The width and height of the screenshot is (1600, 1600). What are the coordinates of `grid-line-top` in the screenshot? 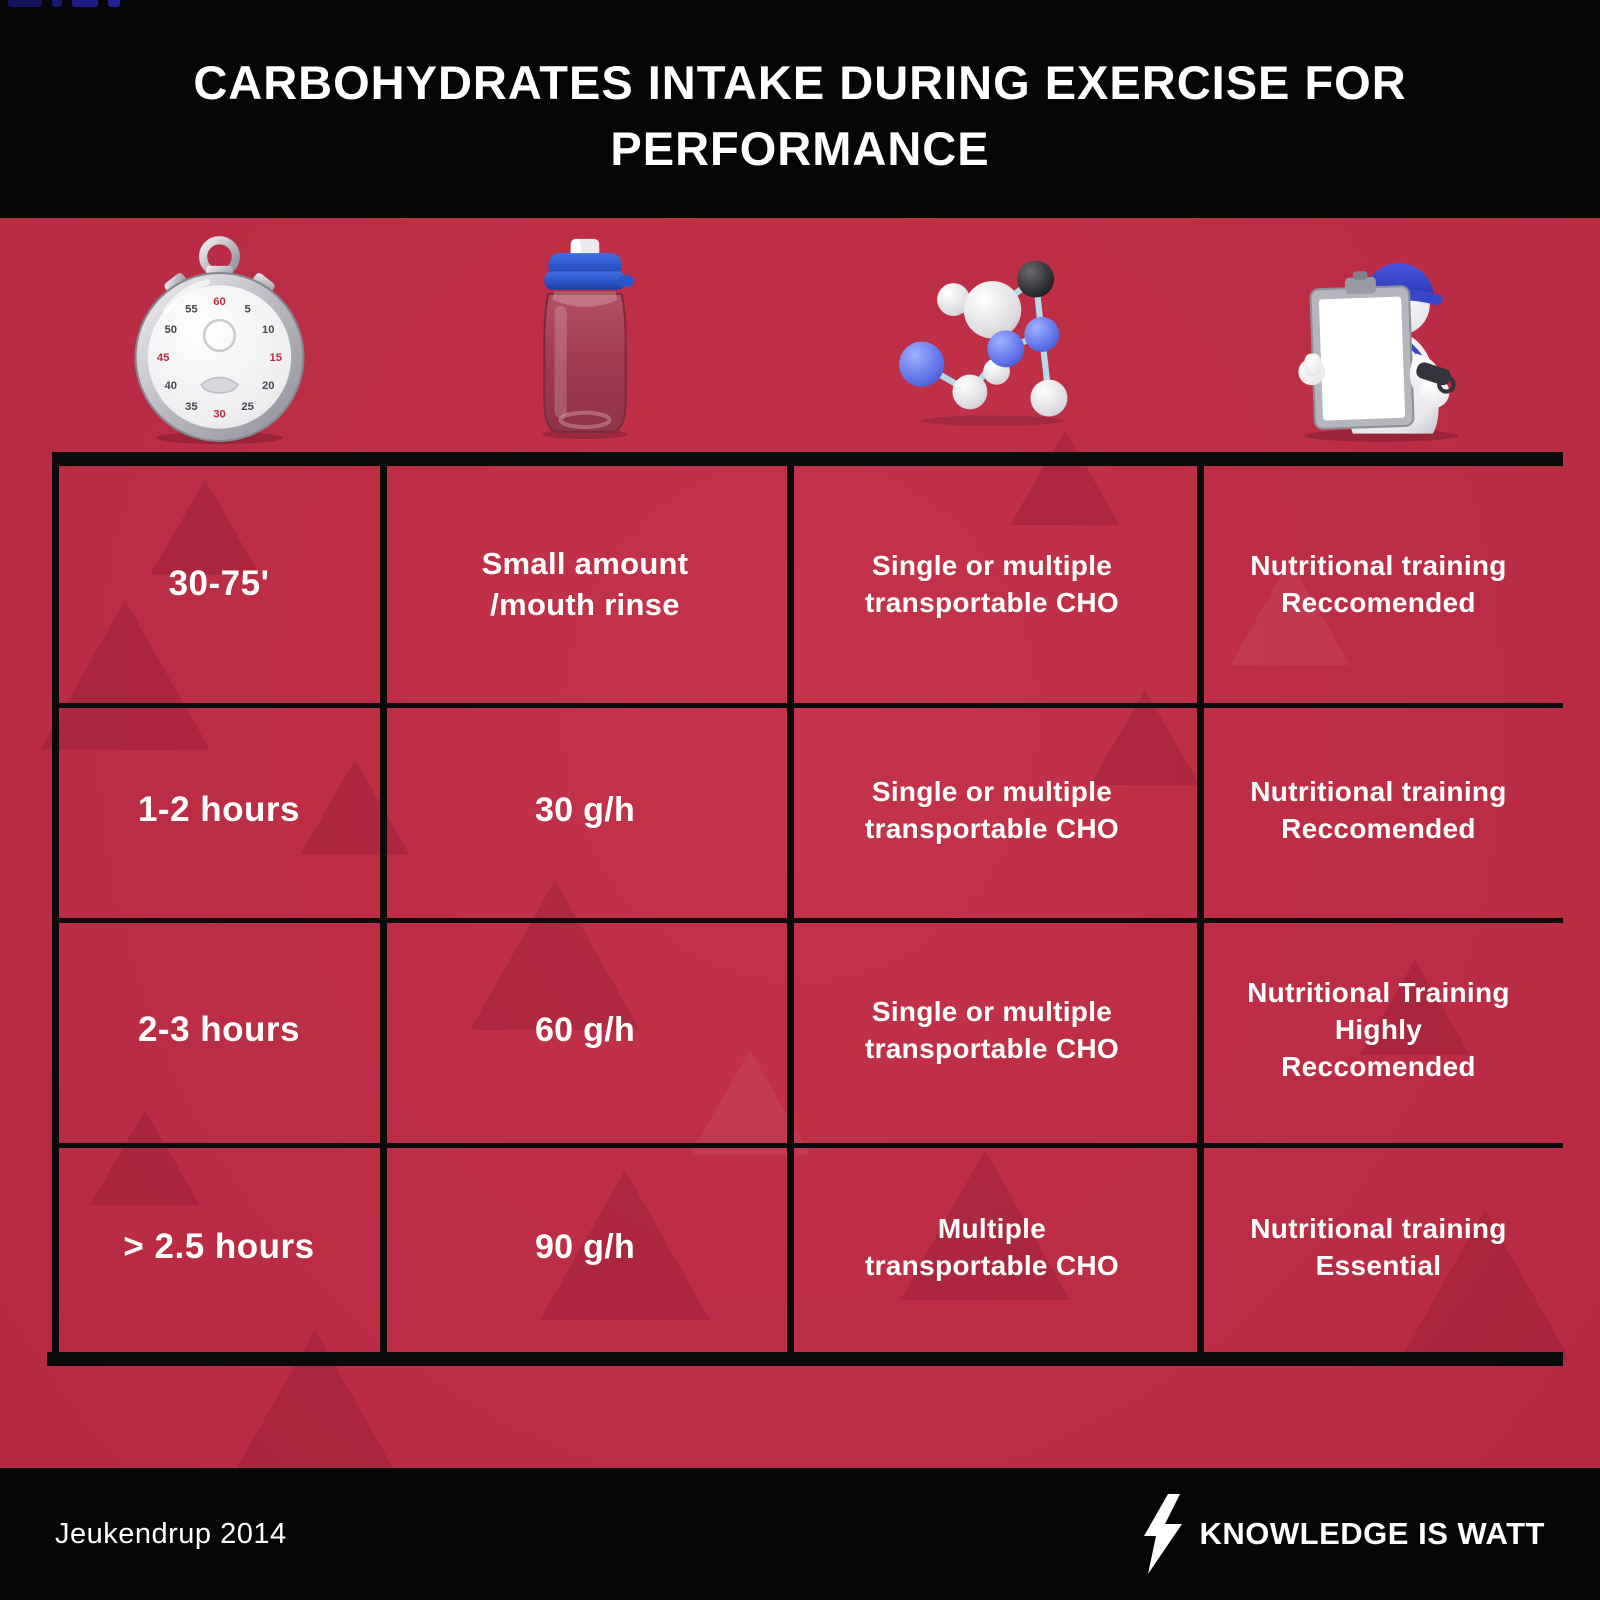 It's located at (807, 459).